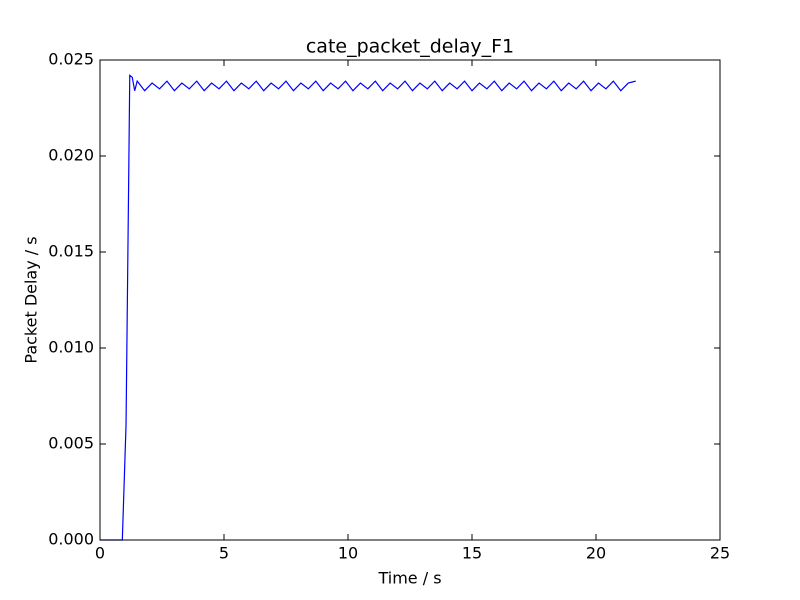 Image resolution: width=800 pixels, height=600 pixels. What do you see at coordinates (100, 553) in the screenshot?
I see `x-tick-label: 0` at bounding box center [100, 553].